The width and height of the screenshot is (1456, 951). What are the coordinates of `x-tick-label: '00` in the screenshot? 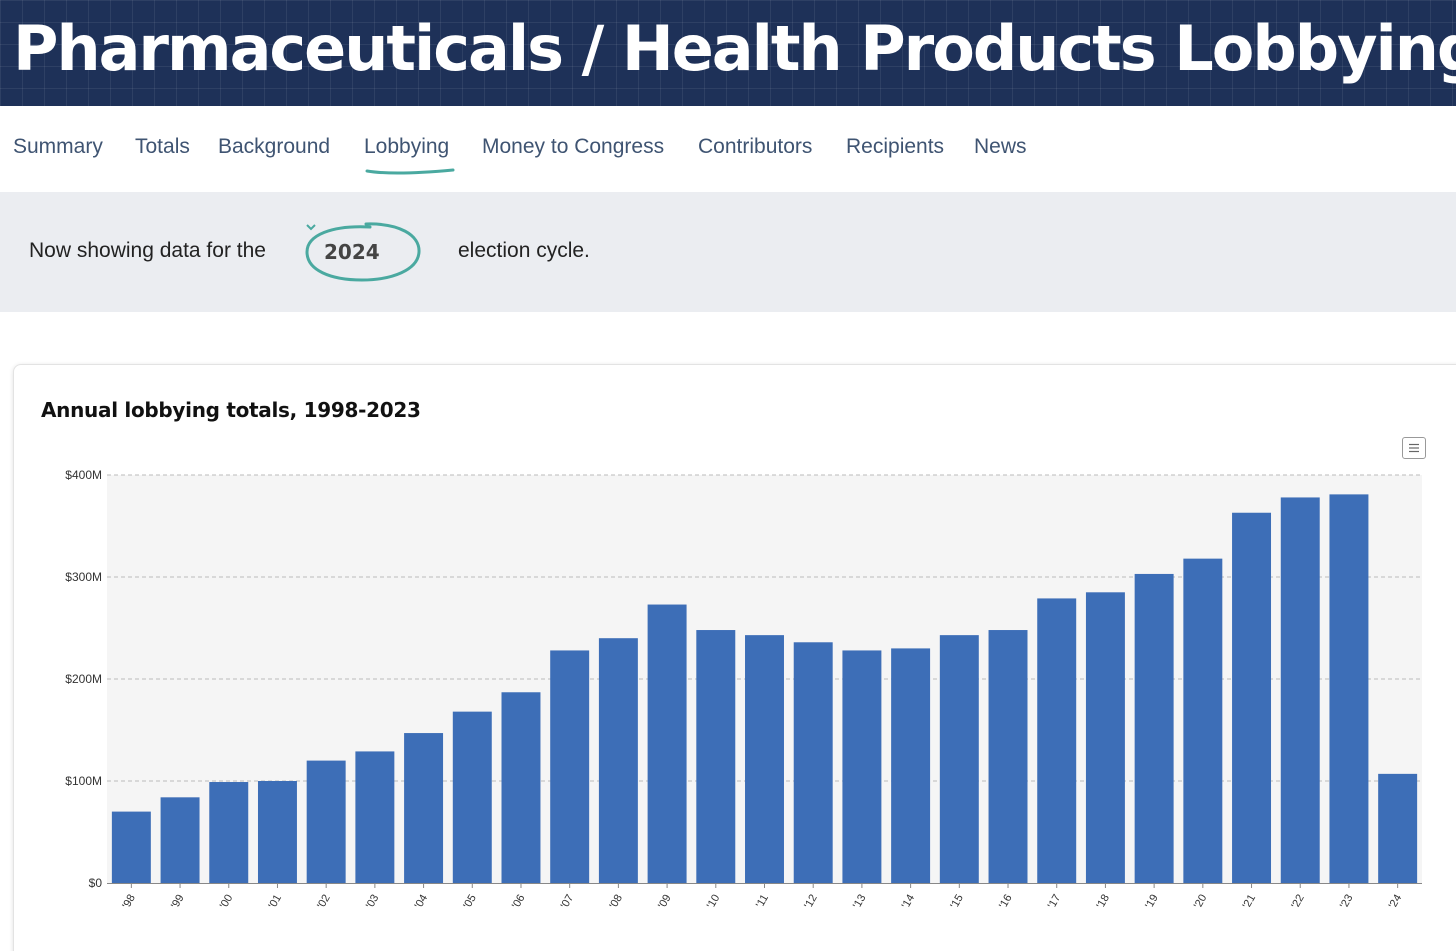 It's located at (227, 902).